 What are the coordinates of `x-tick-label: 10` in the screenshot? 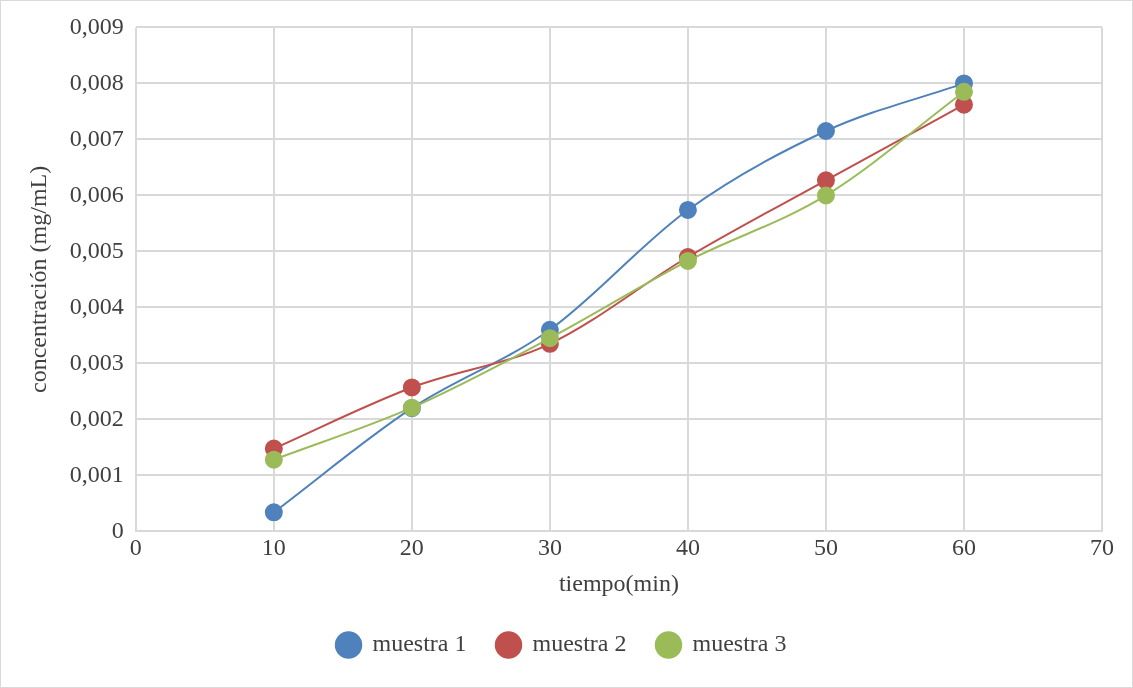 It's located at (273, 547).